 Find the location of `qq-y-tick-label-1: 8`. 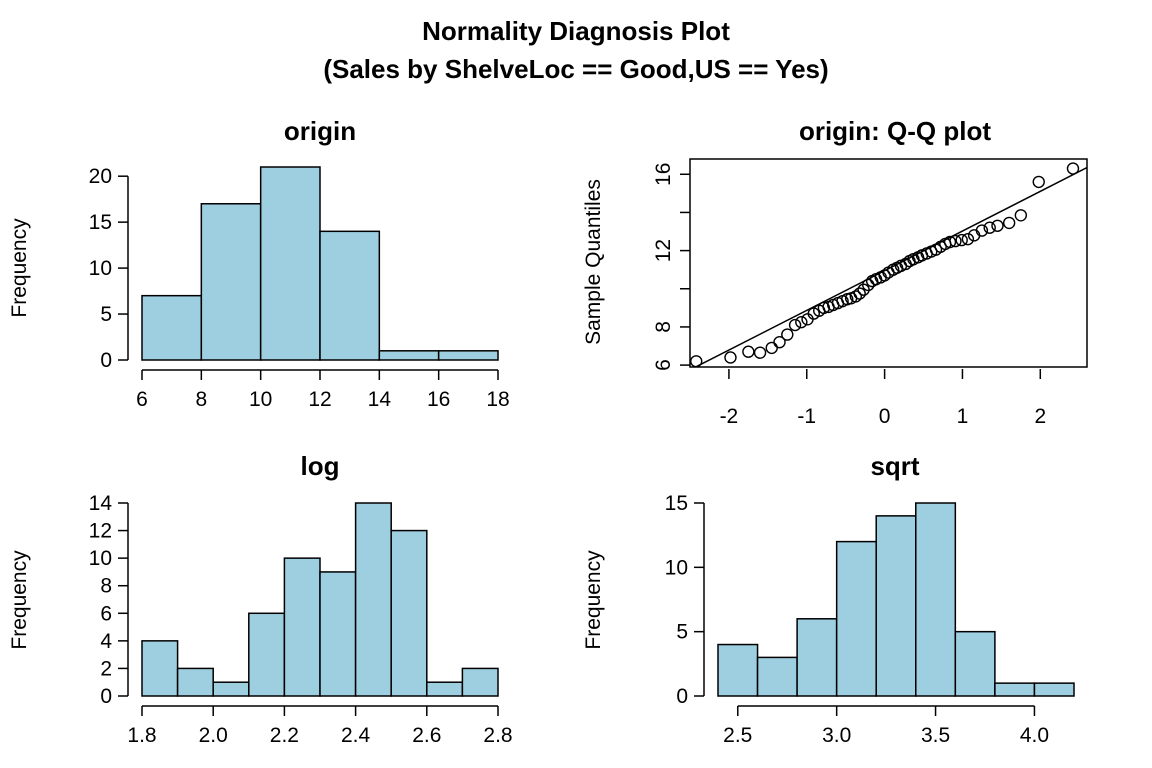

qq-y-tick-label-1: 8 is located at coordinates (663, 327).